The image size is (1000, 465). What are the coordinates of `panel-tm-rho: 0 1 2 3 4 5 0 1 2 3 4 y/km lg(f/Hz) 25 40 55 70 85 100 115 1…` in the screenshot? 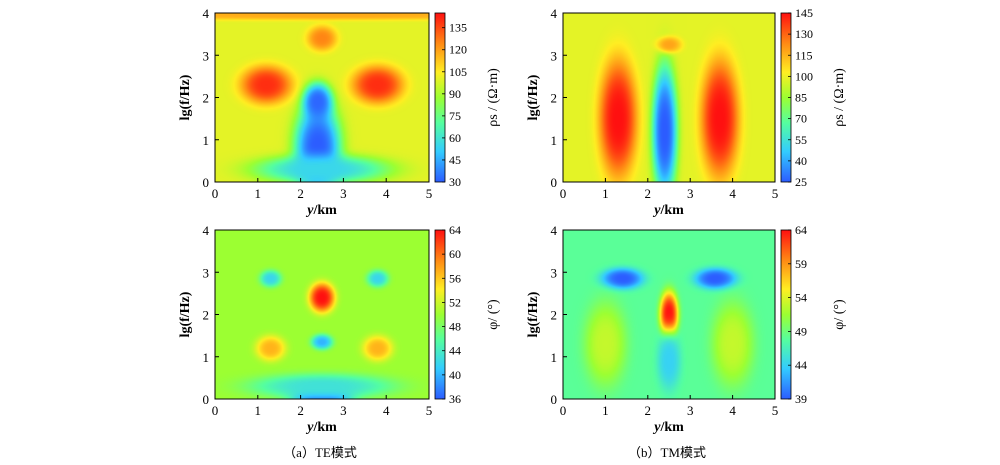 It's located at (686, 112).